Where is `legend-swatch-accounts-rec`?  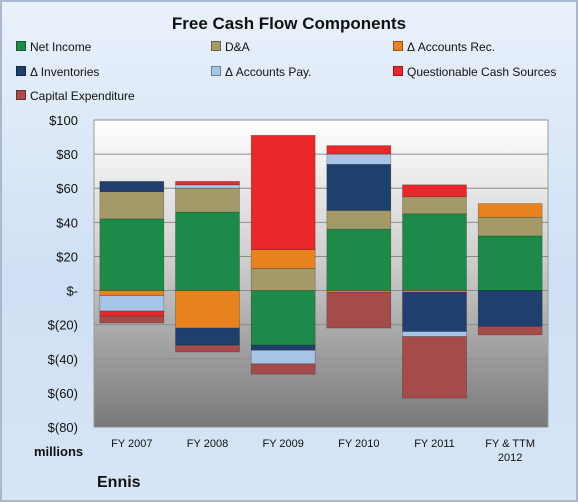
legend-swatch-accounts-rec is located at coordinates (398, 46).